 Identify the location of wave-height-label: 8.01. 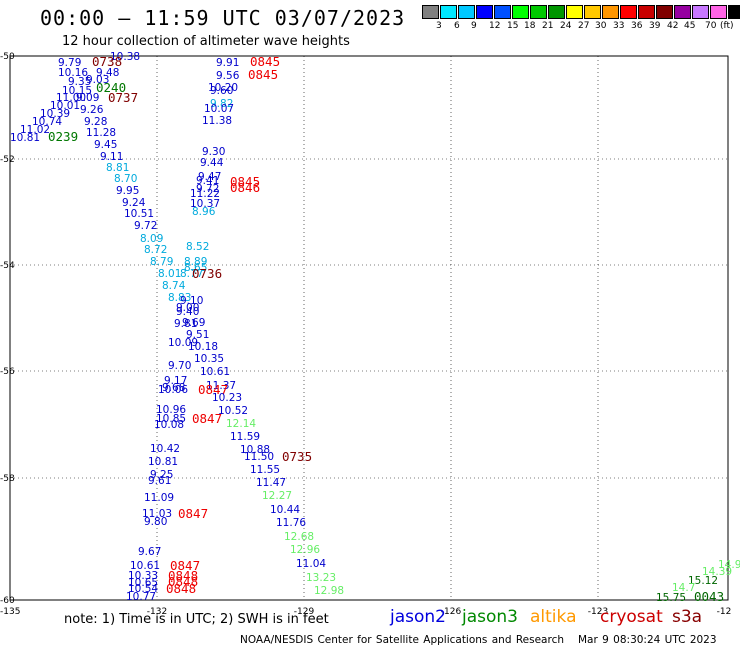
(169, 274).